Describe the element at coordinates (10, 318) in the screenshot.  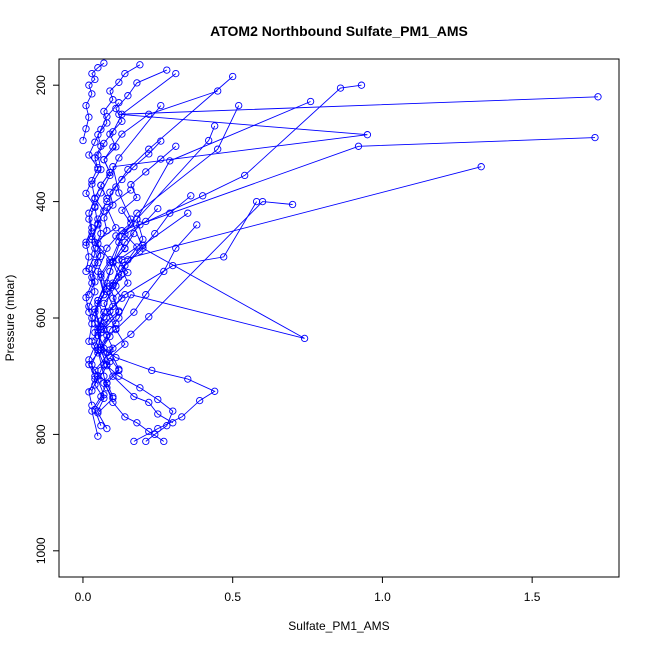
I see `y-axis-label: Pressure (mbar)` at that location.